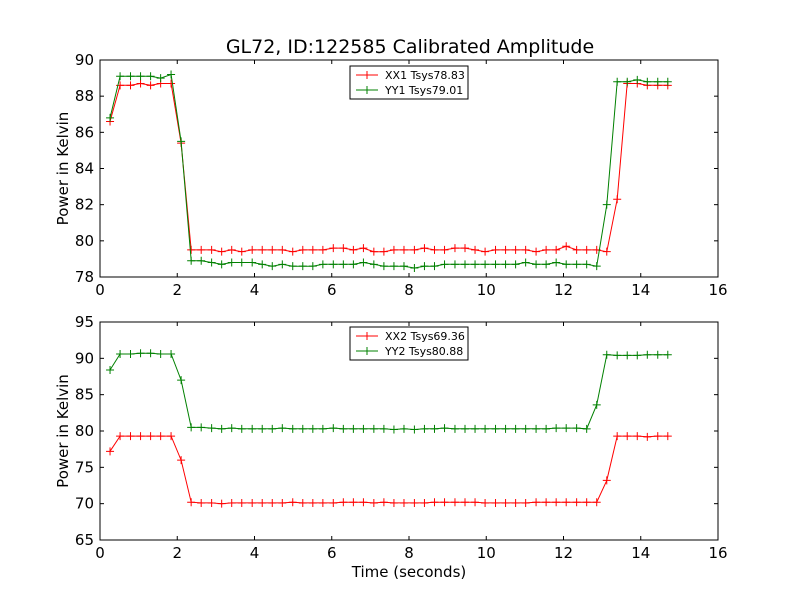 This screenshot has width=800, height=600. Describe the element at coordinates (84, 277) in the screenshot. I see `y-tick-label: 78` at that location.